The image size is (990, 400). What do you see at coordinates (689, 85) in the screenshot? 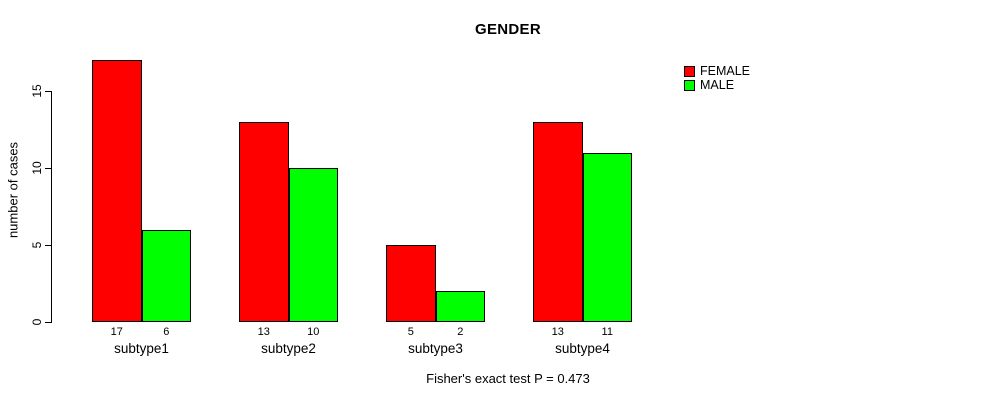
I see `legend-swatch-male` at bounding box center [689, 85].